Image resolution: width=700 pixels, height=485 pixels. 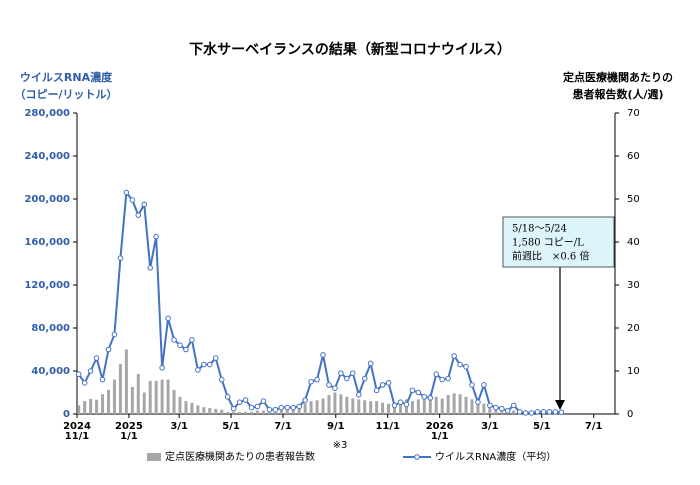 What do you see at coordinates (50, 328) in the screenshot?
I see `y-tick-label: 80,000` at bounding box center [50, 328].